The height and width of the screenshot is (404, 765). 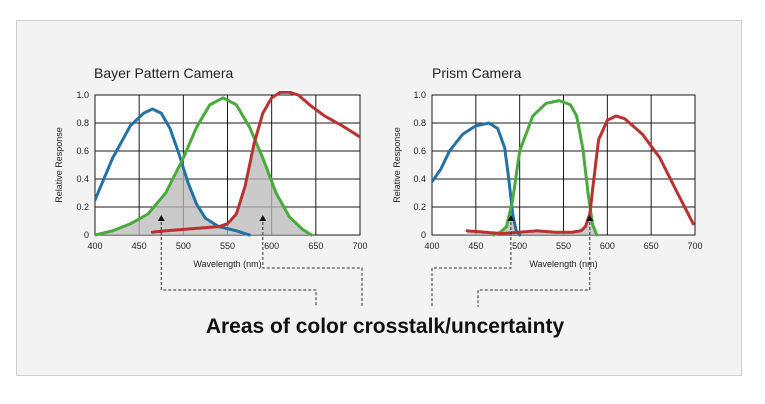 I want to click on prism-curve-blue, so click(x=477, y=179).